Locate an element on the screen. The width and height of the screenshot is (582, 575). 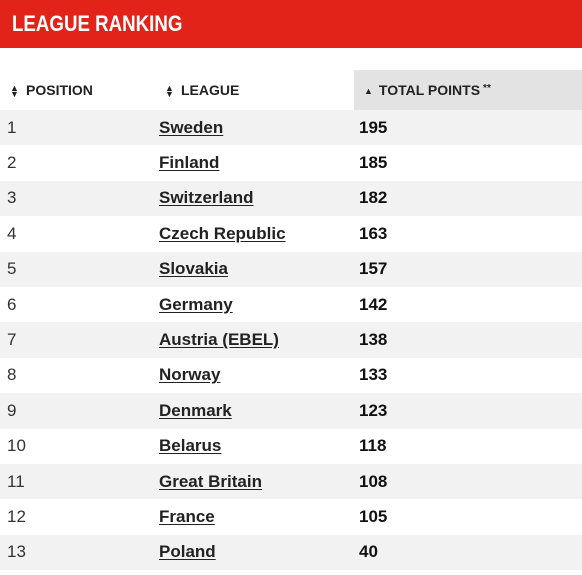
league-cell: Austria (EBEL) is located at coordinates (254, 339).